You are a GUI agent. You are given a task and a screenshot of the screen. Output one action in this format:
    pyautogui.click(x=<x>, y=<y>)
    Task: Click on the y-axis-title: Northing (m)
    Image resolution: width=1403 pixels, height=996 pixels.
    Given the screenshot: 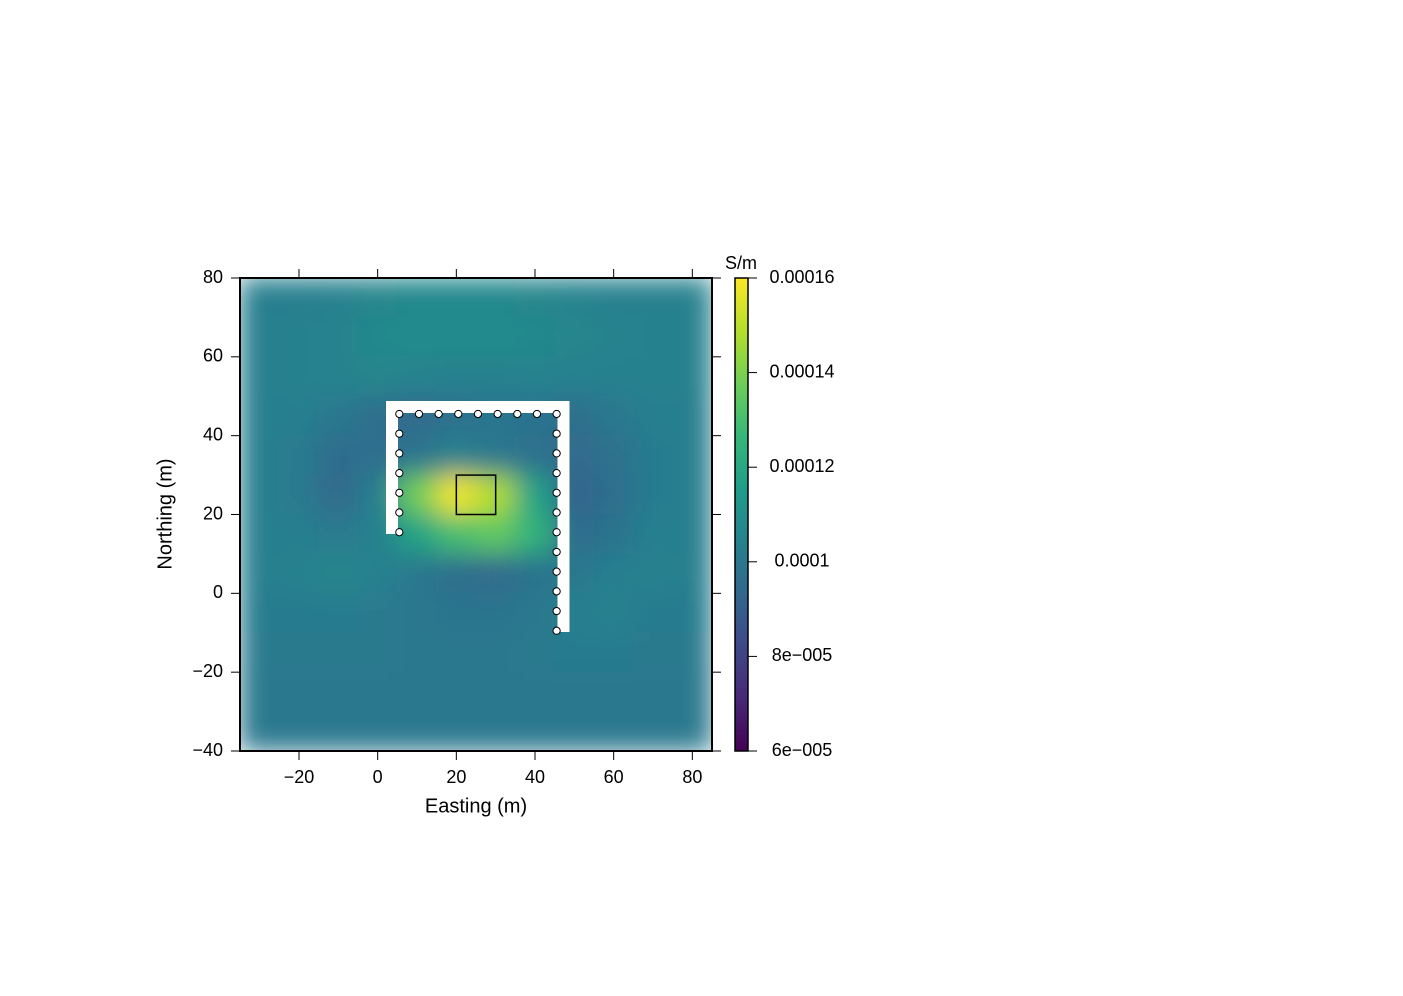 What is the action you would take?
    pyautogui.click(x=165, y=513)
    